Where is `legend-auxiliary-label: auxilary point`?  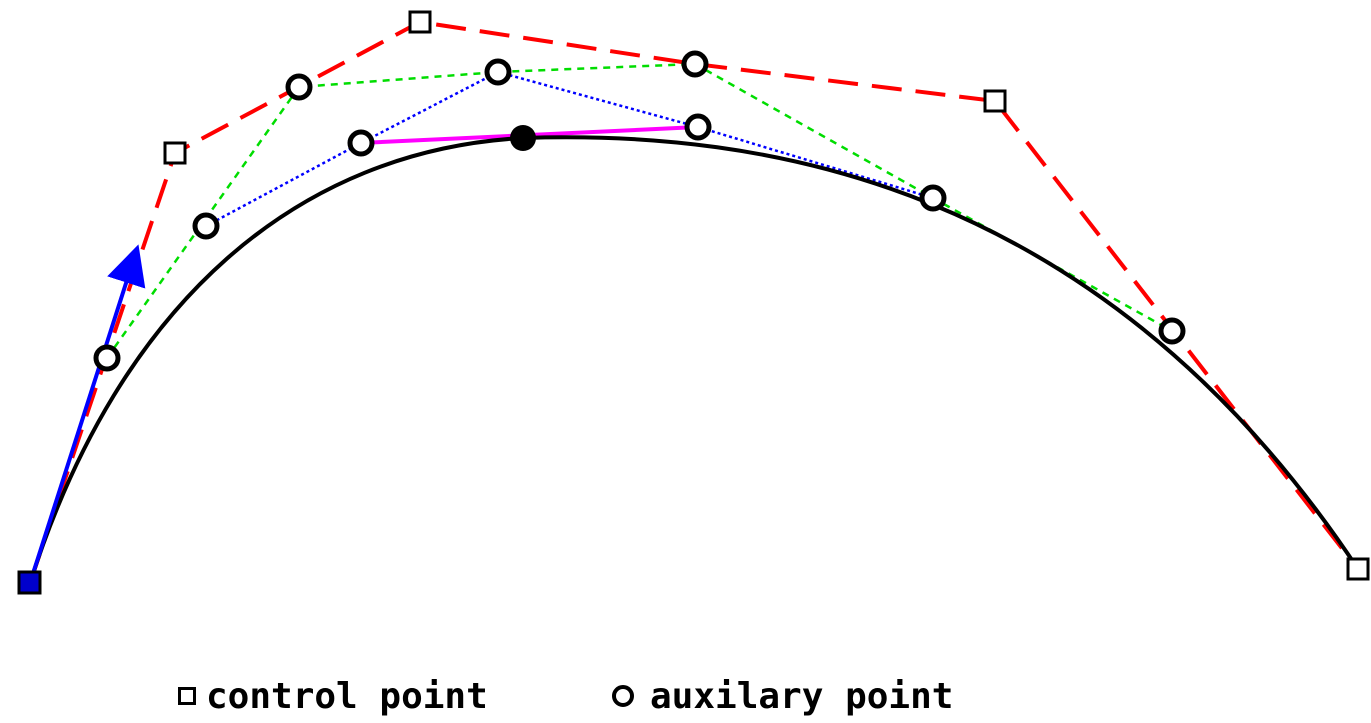 legend-auxiliary-label: auxilary point is located at coordinates (802, 696).